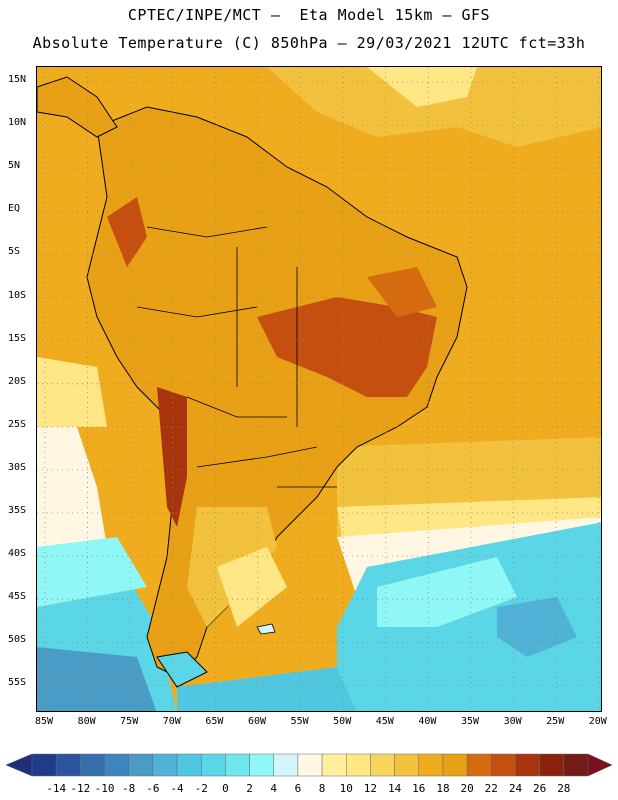  What do you see at coordinates (177, 788) in the screenshot?
I see `colorbar-tick-label: -4` at bounding box center [177, 788].